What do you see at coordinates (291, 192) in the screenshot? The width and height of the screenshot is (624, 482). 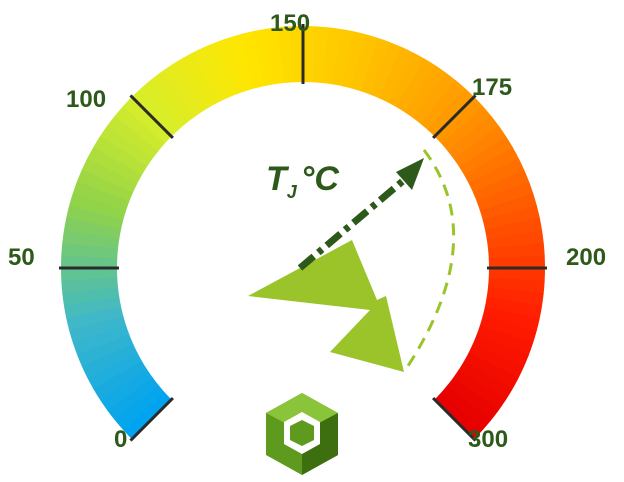 I see `tj-subscript: J` at bounding box center [291, 192].